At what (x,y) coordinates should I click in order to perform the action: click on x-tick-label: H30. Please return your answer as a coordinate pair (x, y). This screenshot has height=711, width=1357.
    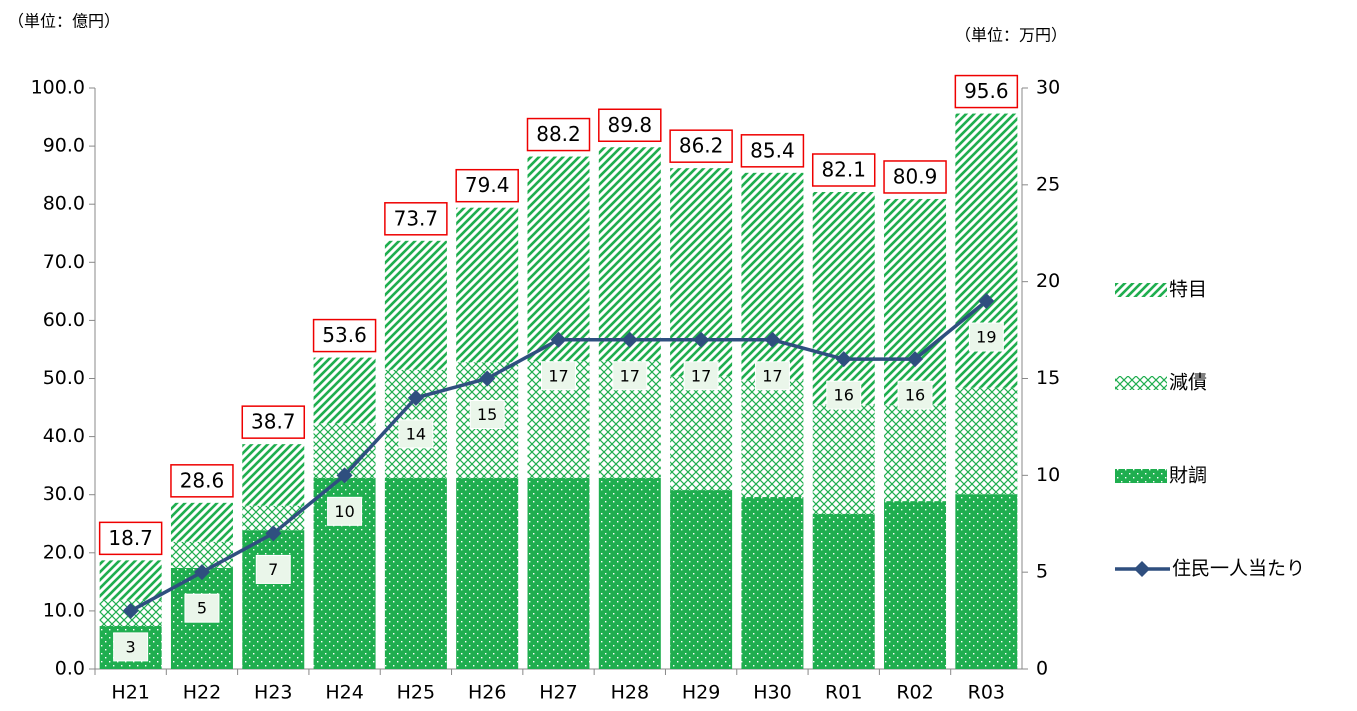
    Looking at the image, I should click on (772, 693).